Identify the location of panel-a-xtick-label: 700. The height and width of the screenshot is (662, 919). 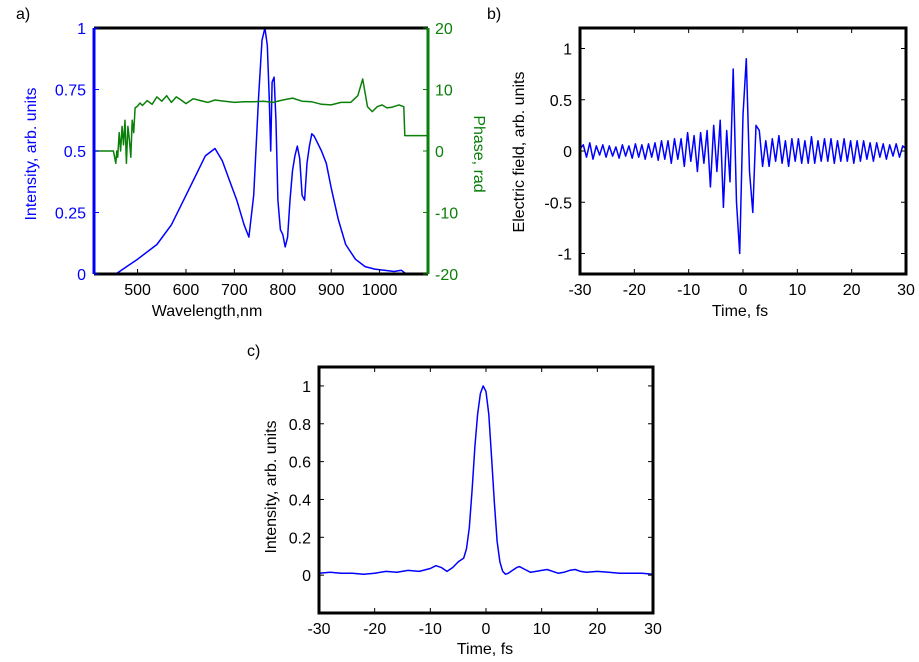
(234, 290).